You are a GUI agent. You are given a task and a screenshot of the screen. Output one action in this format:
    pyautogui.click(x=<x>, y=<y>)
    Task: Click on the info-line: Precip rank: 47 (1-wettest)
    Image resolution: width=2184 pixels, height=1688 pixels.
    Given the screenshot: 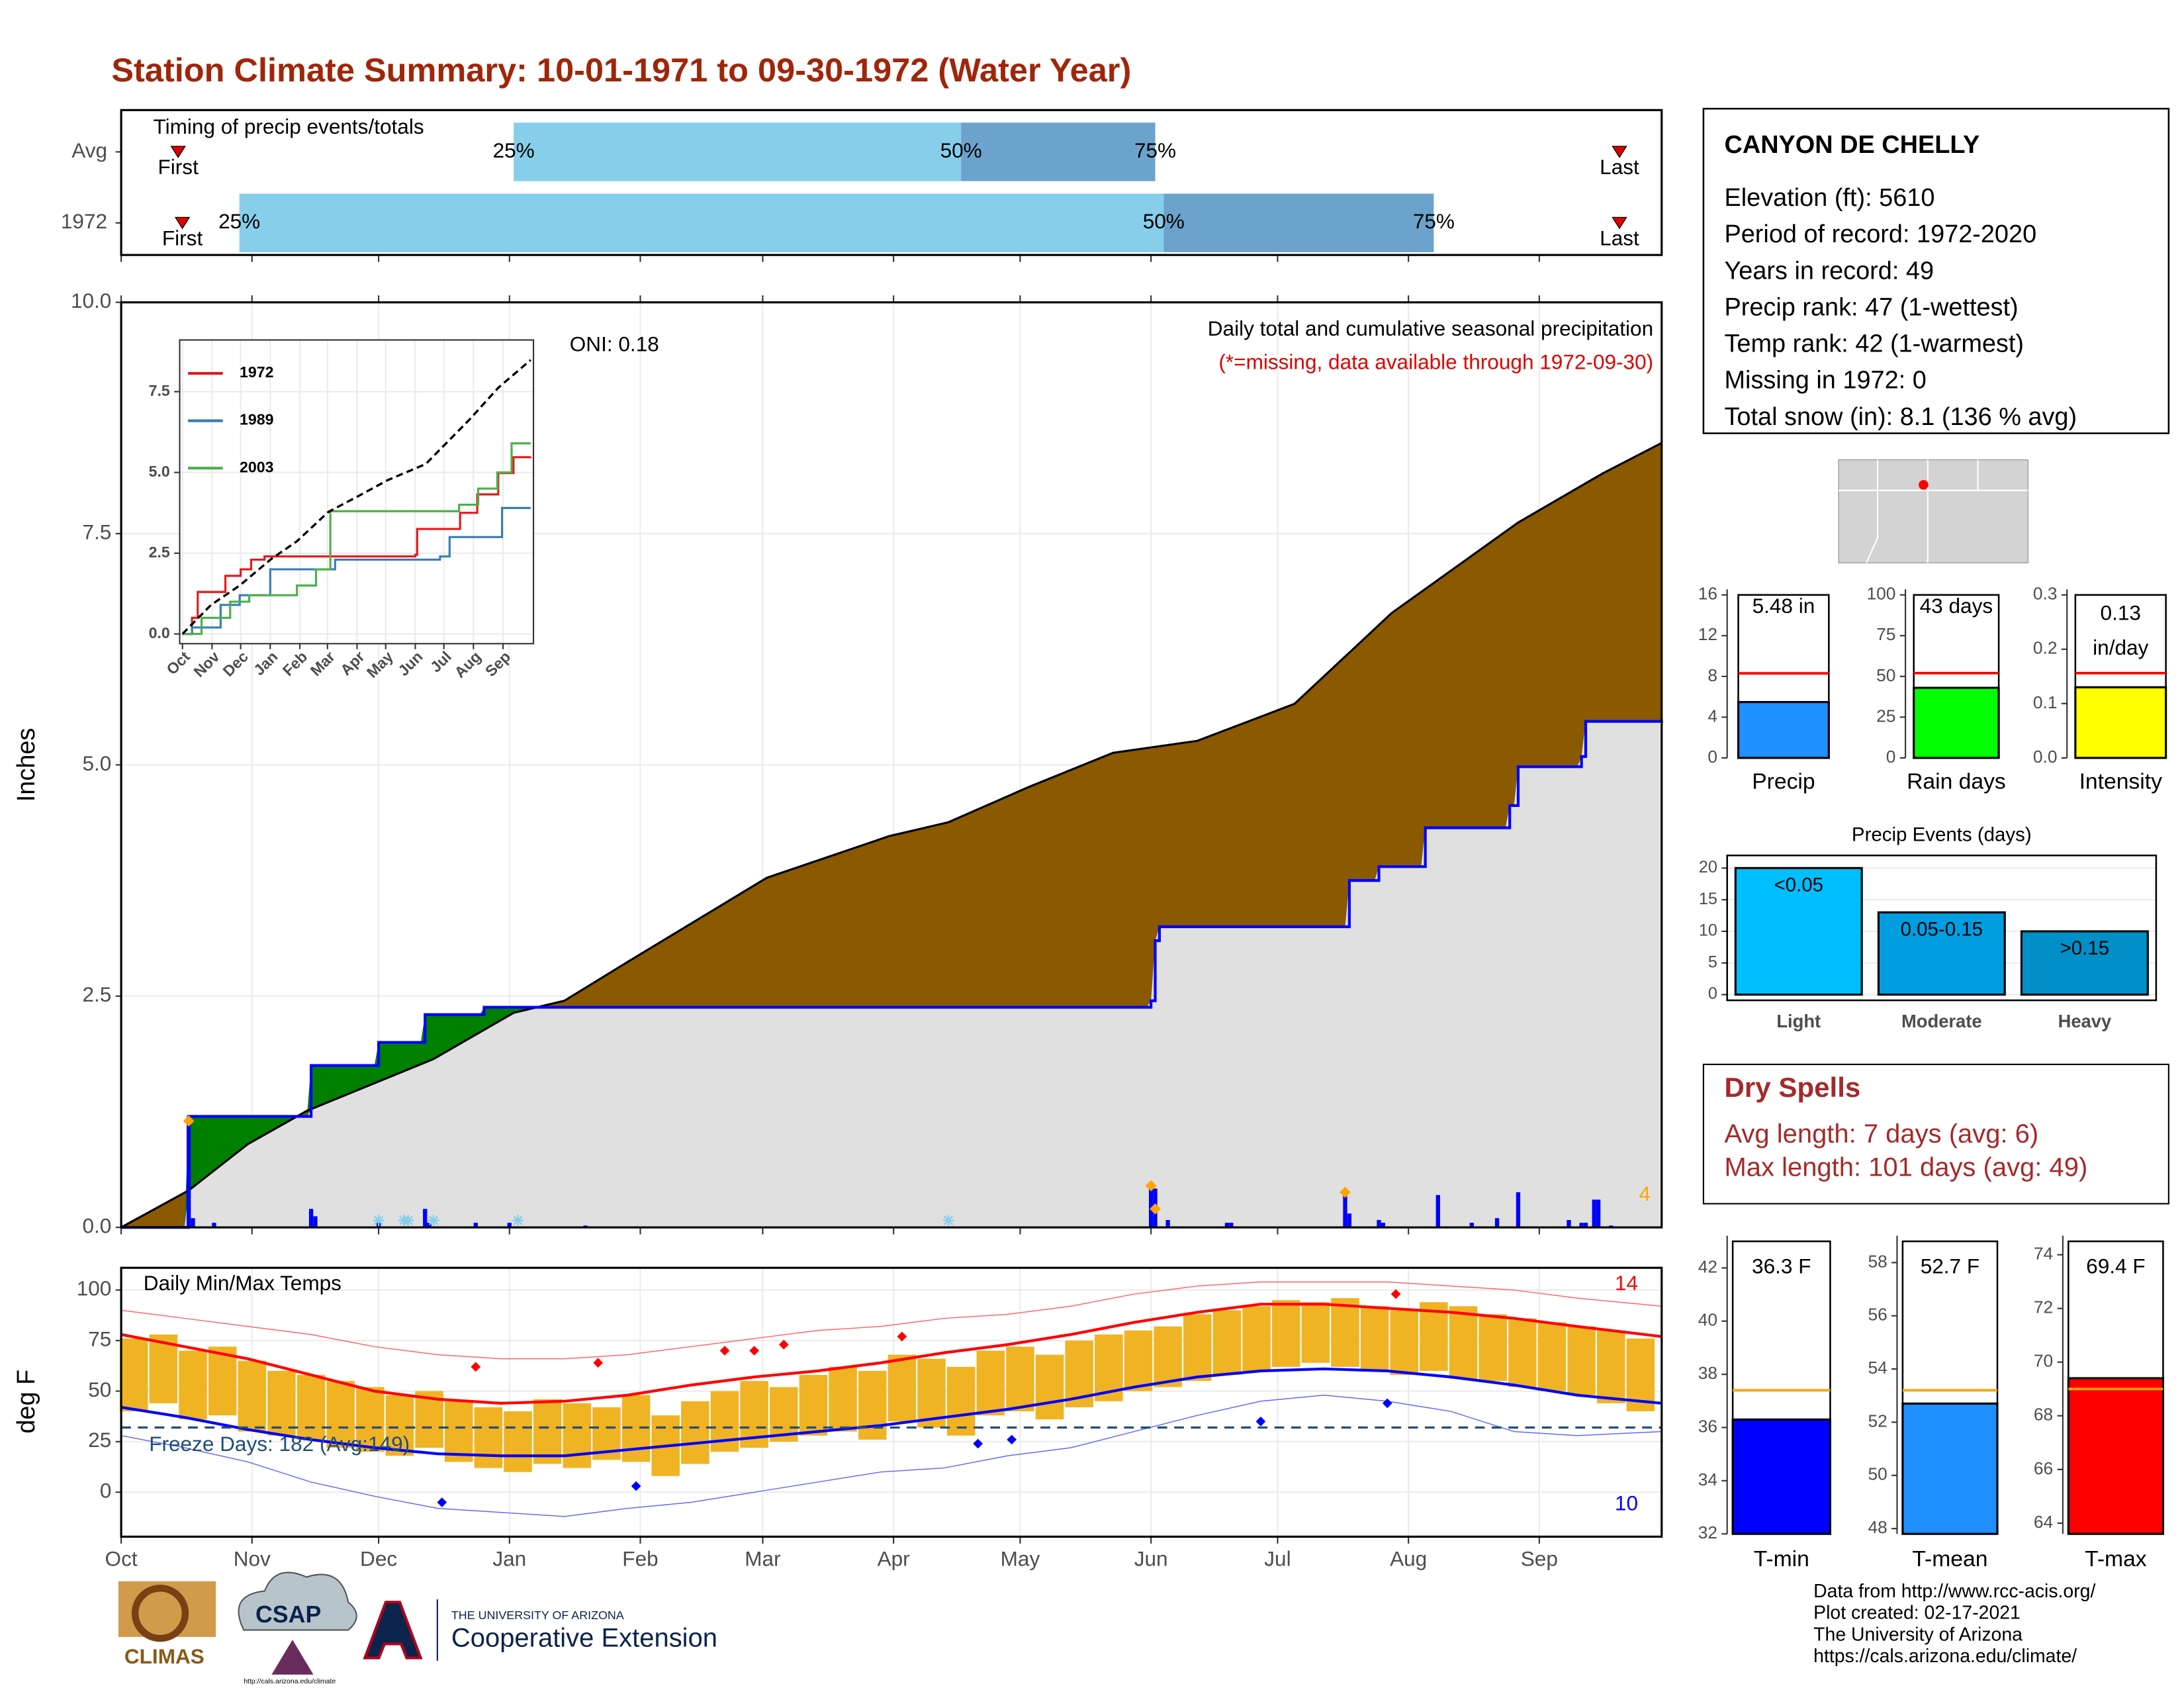 What is the action you would take?
    pyautogui.click(x=1871, y=307)
    